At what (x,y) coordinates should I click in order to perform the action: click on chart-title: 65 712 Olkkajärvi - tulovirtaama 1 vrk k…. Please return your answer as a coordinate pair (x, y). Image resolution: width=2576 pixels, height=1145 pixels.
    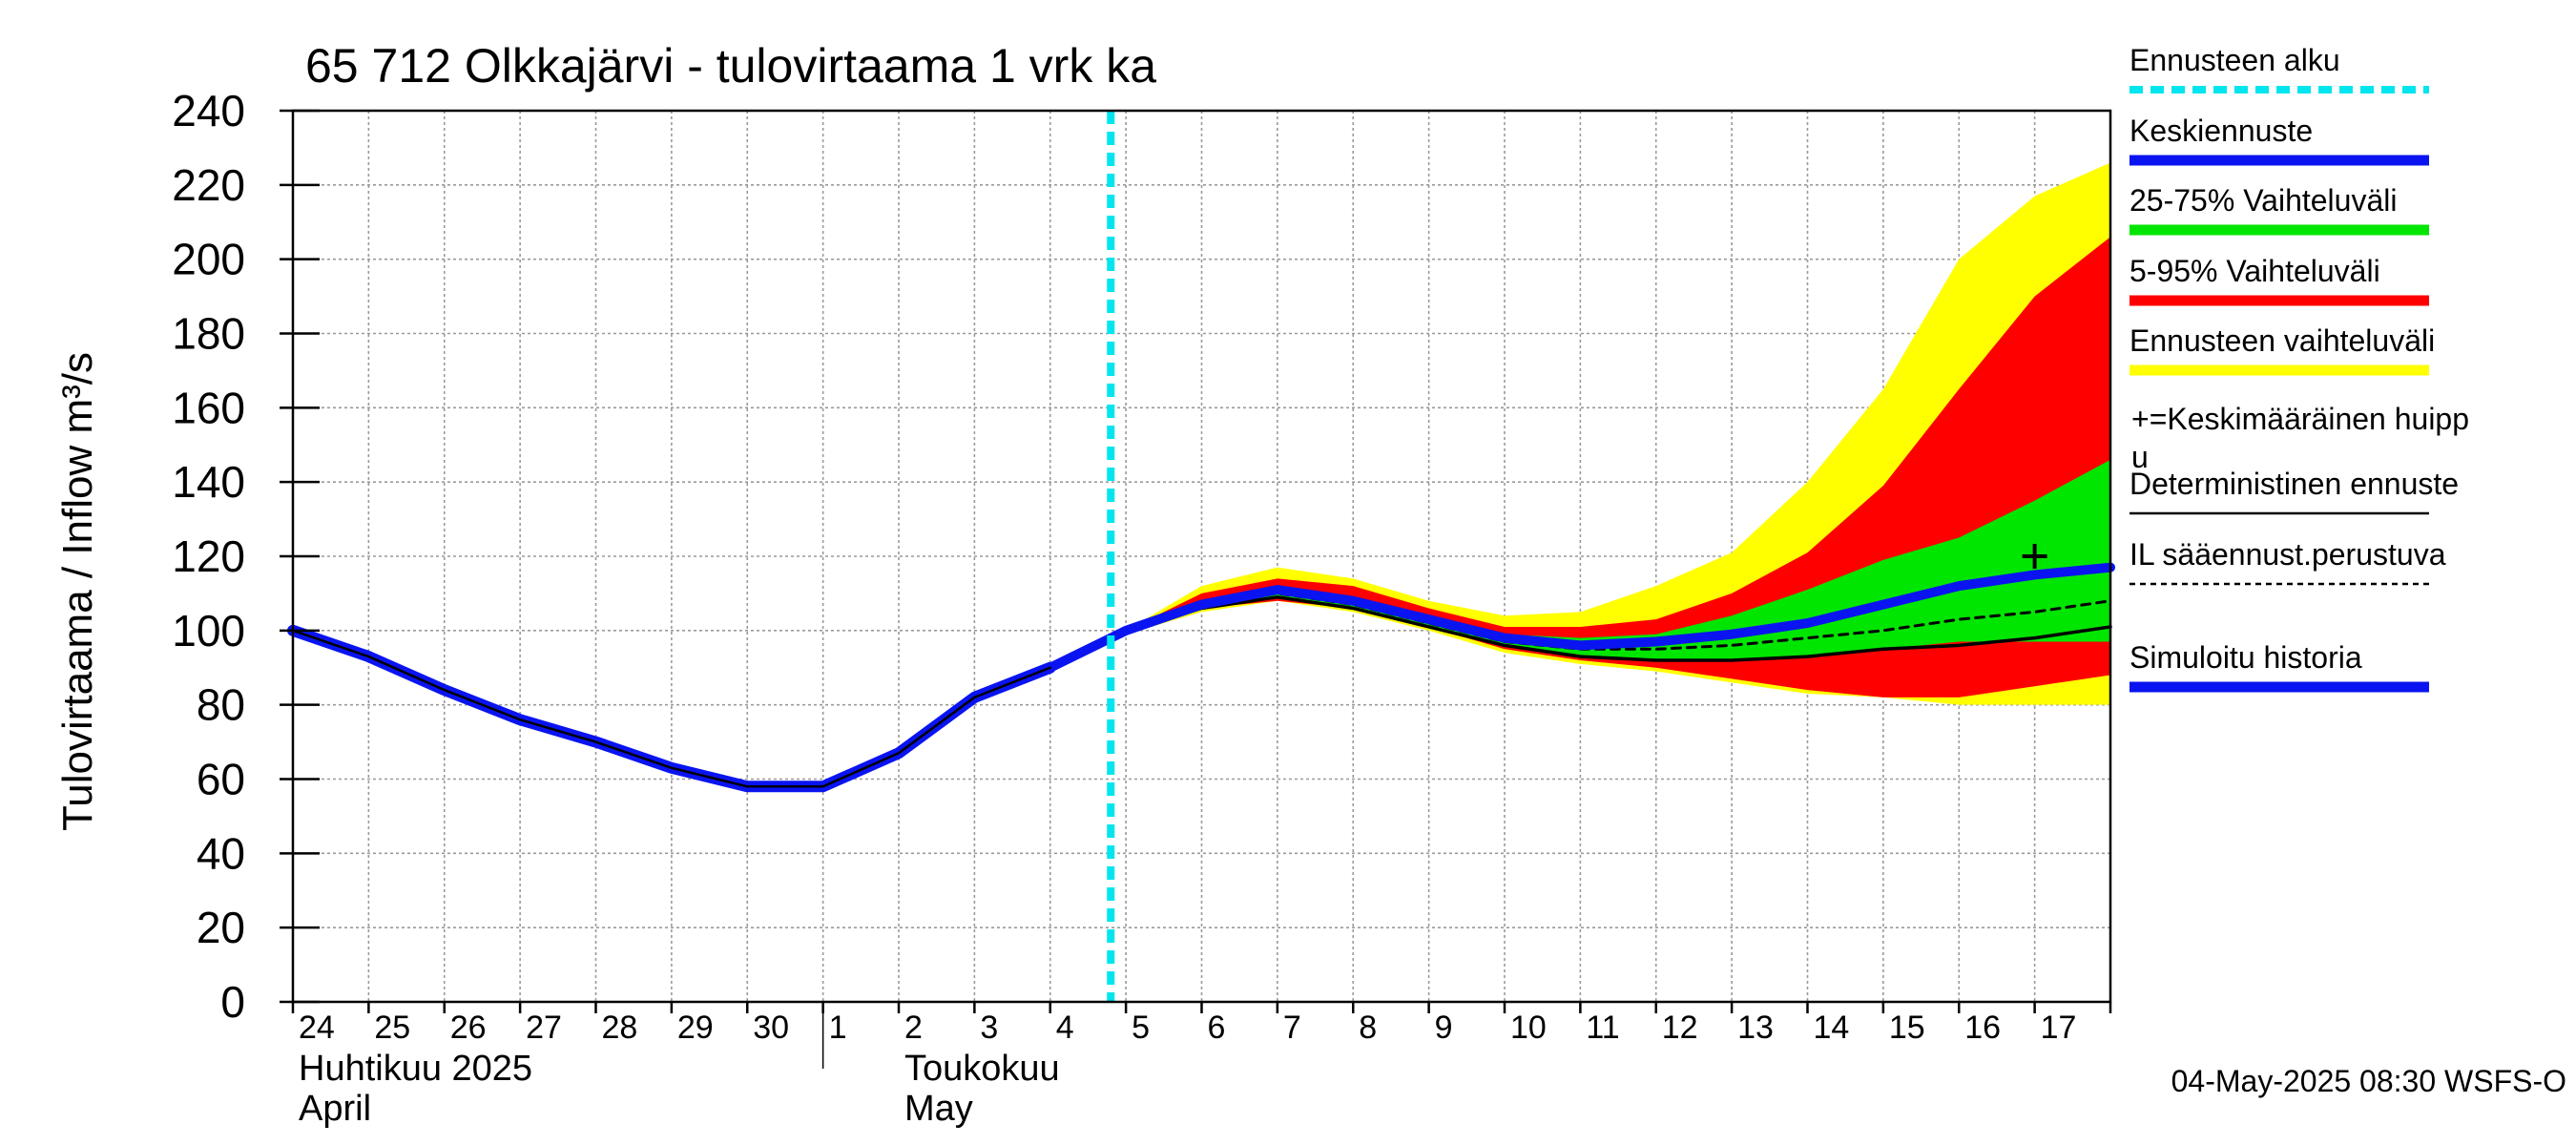
    Looking at the image, I should click on (730, 66).